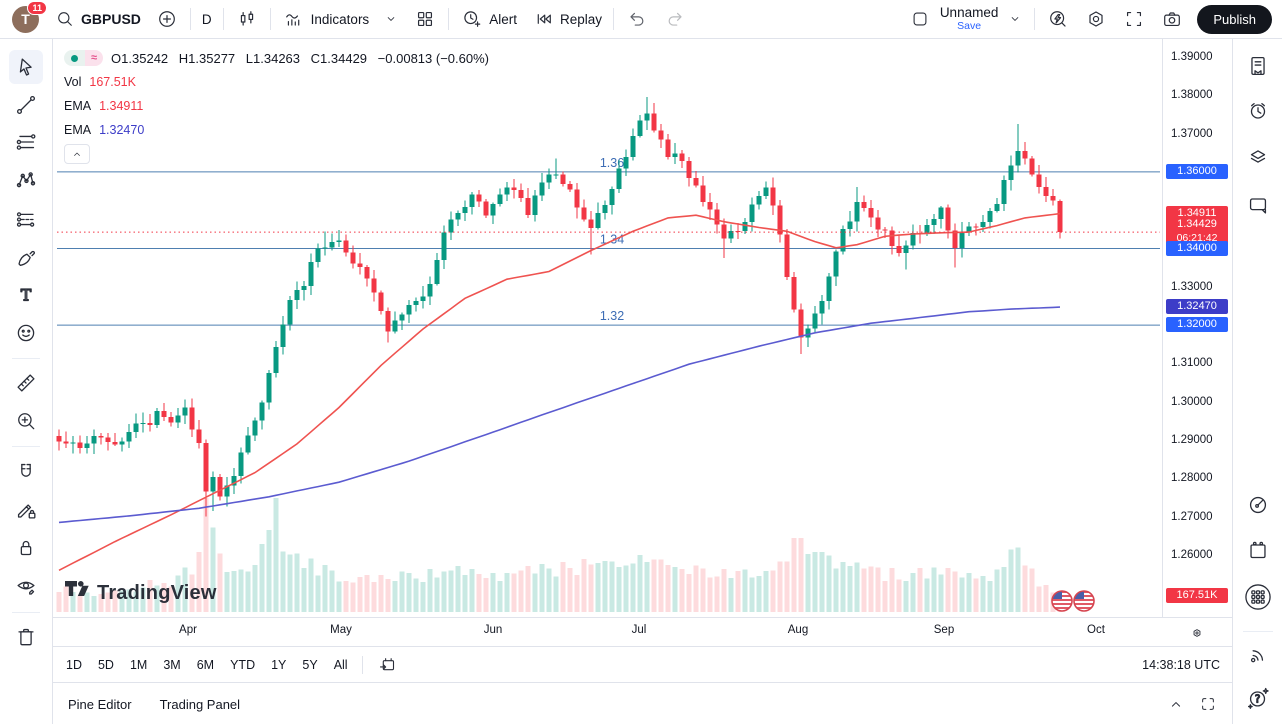 This screenshot has height=724, width=1282. I want to click on undo-button, so click(637, 19).